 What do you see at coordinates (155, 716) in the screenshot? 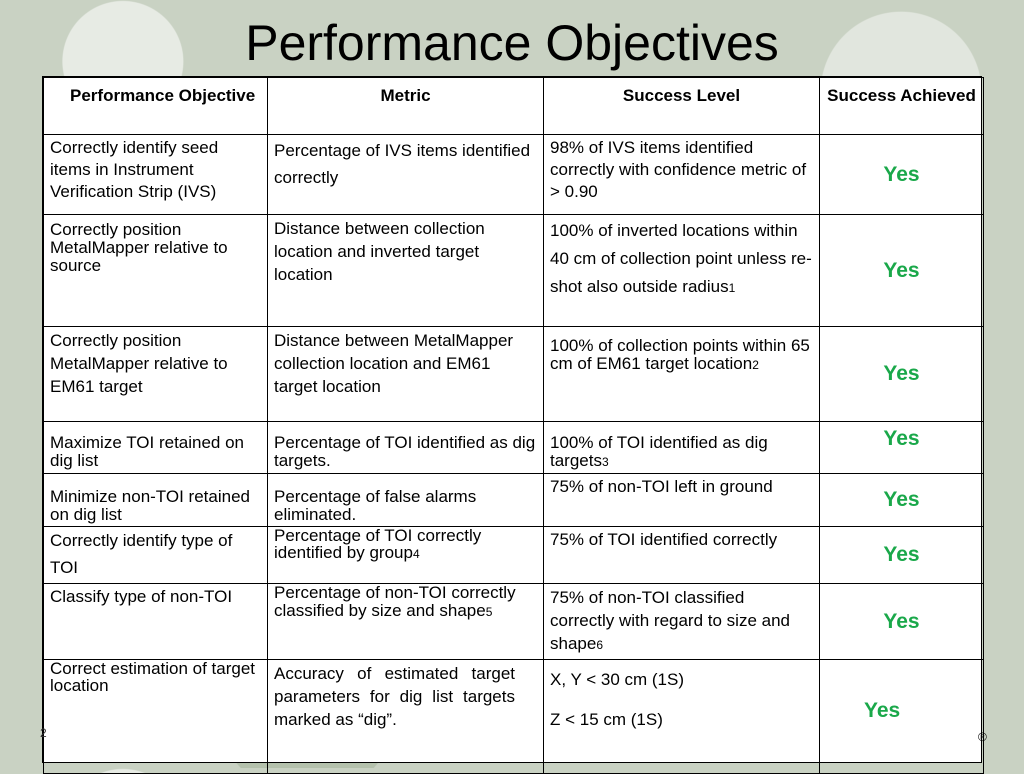
I see `objective-cell: Correct estimation of target location` at bounding box center [155, 716].